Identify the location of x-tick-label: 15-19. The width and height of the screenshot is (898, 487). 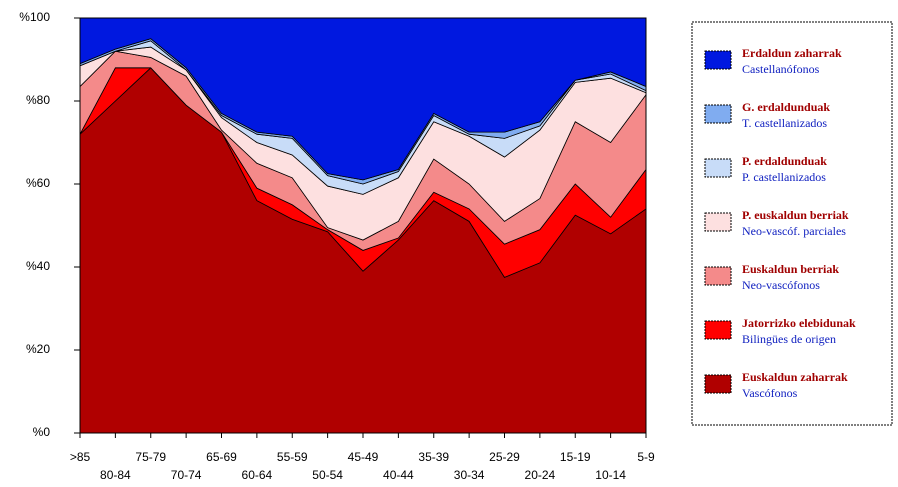
(575, 457).